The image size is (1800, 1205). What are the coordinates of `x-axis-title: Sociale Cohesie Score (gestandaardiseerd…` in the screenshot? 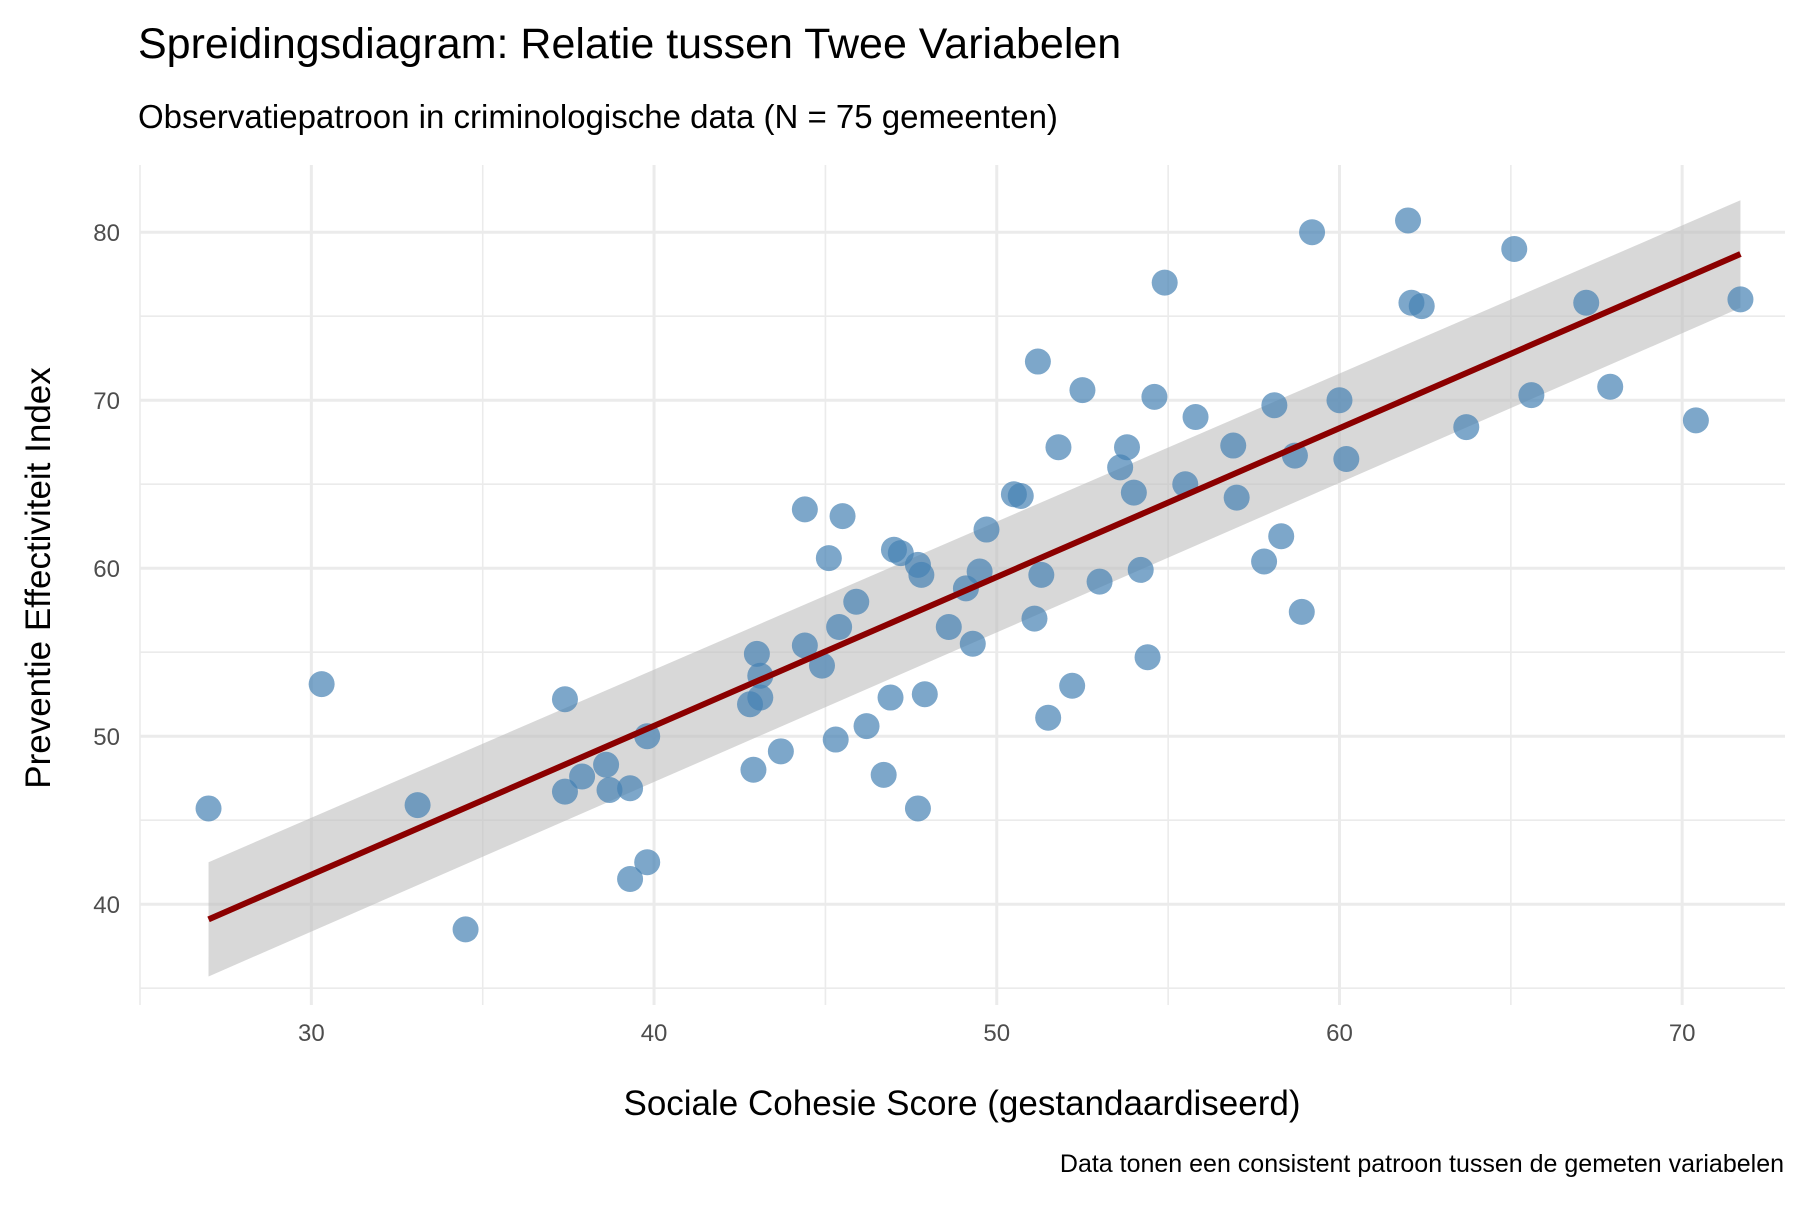 It's located at (961, 1103).